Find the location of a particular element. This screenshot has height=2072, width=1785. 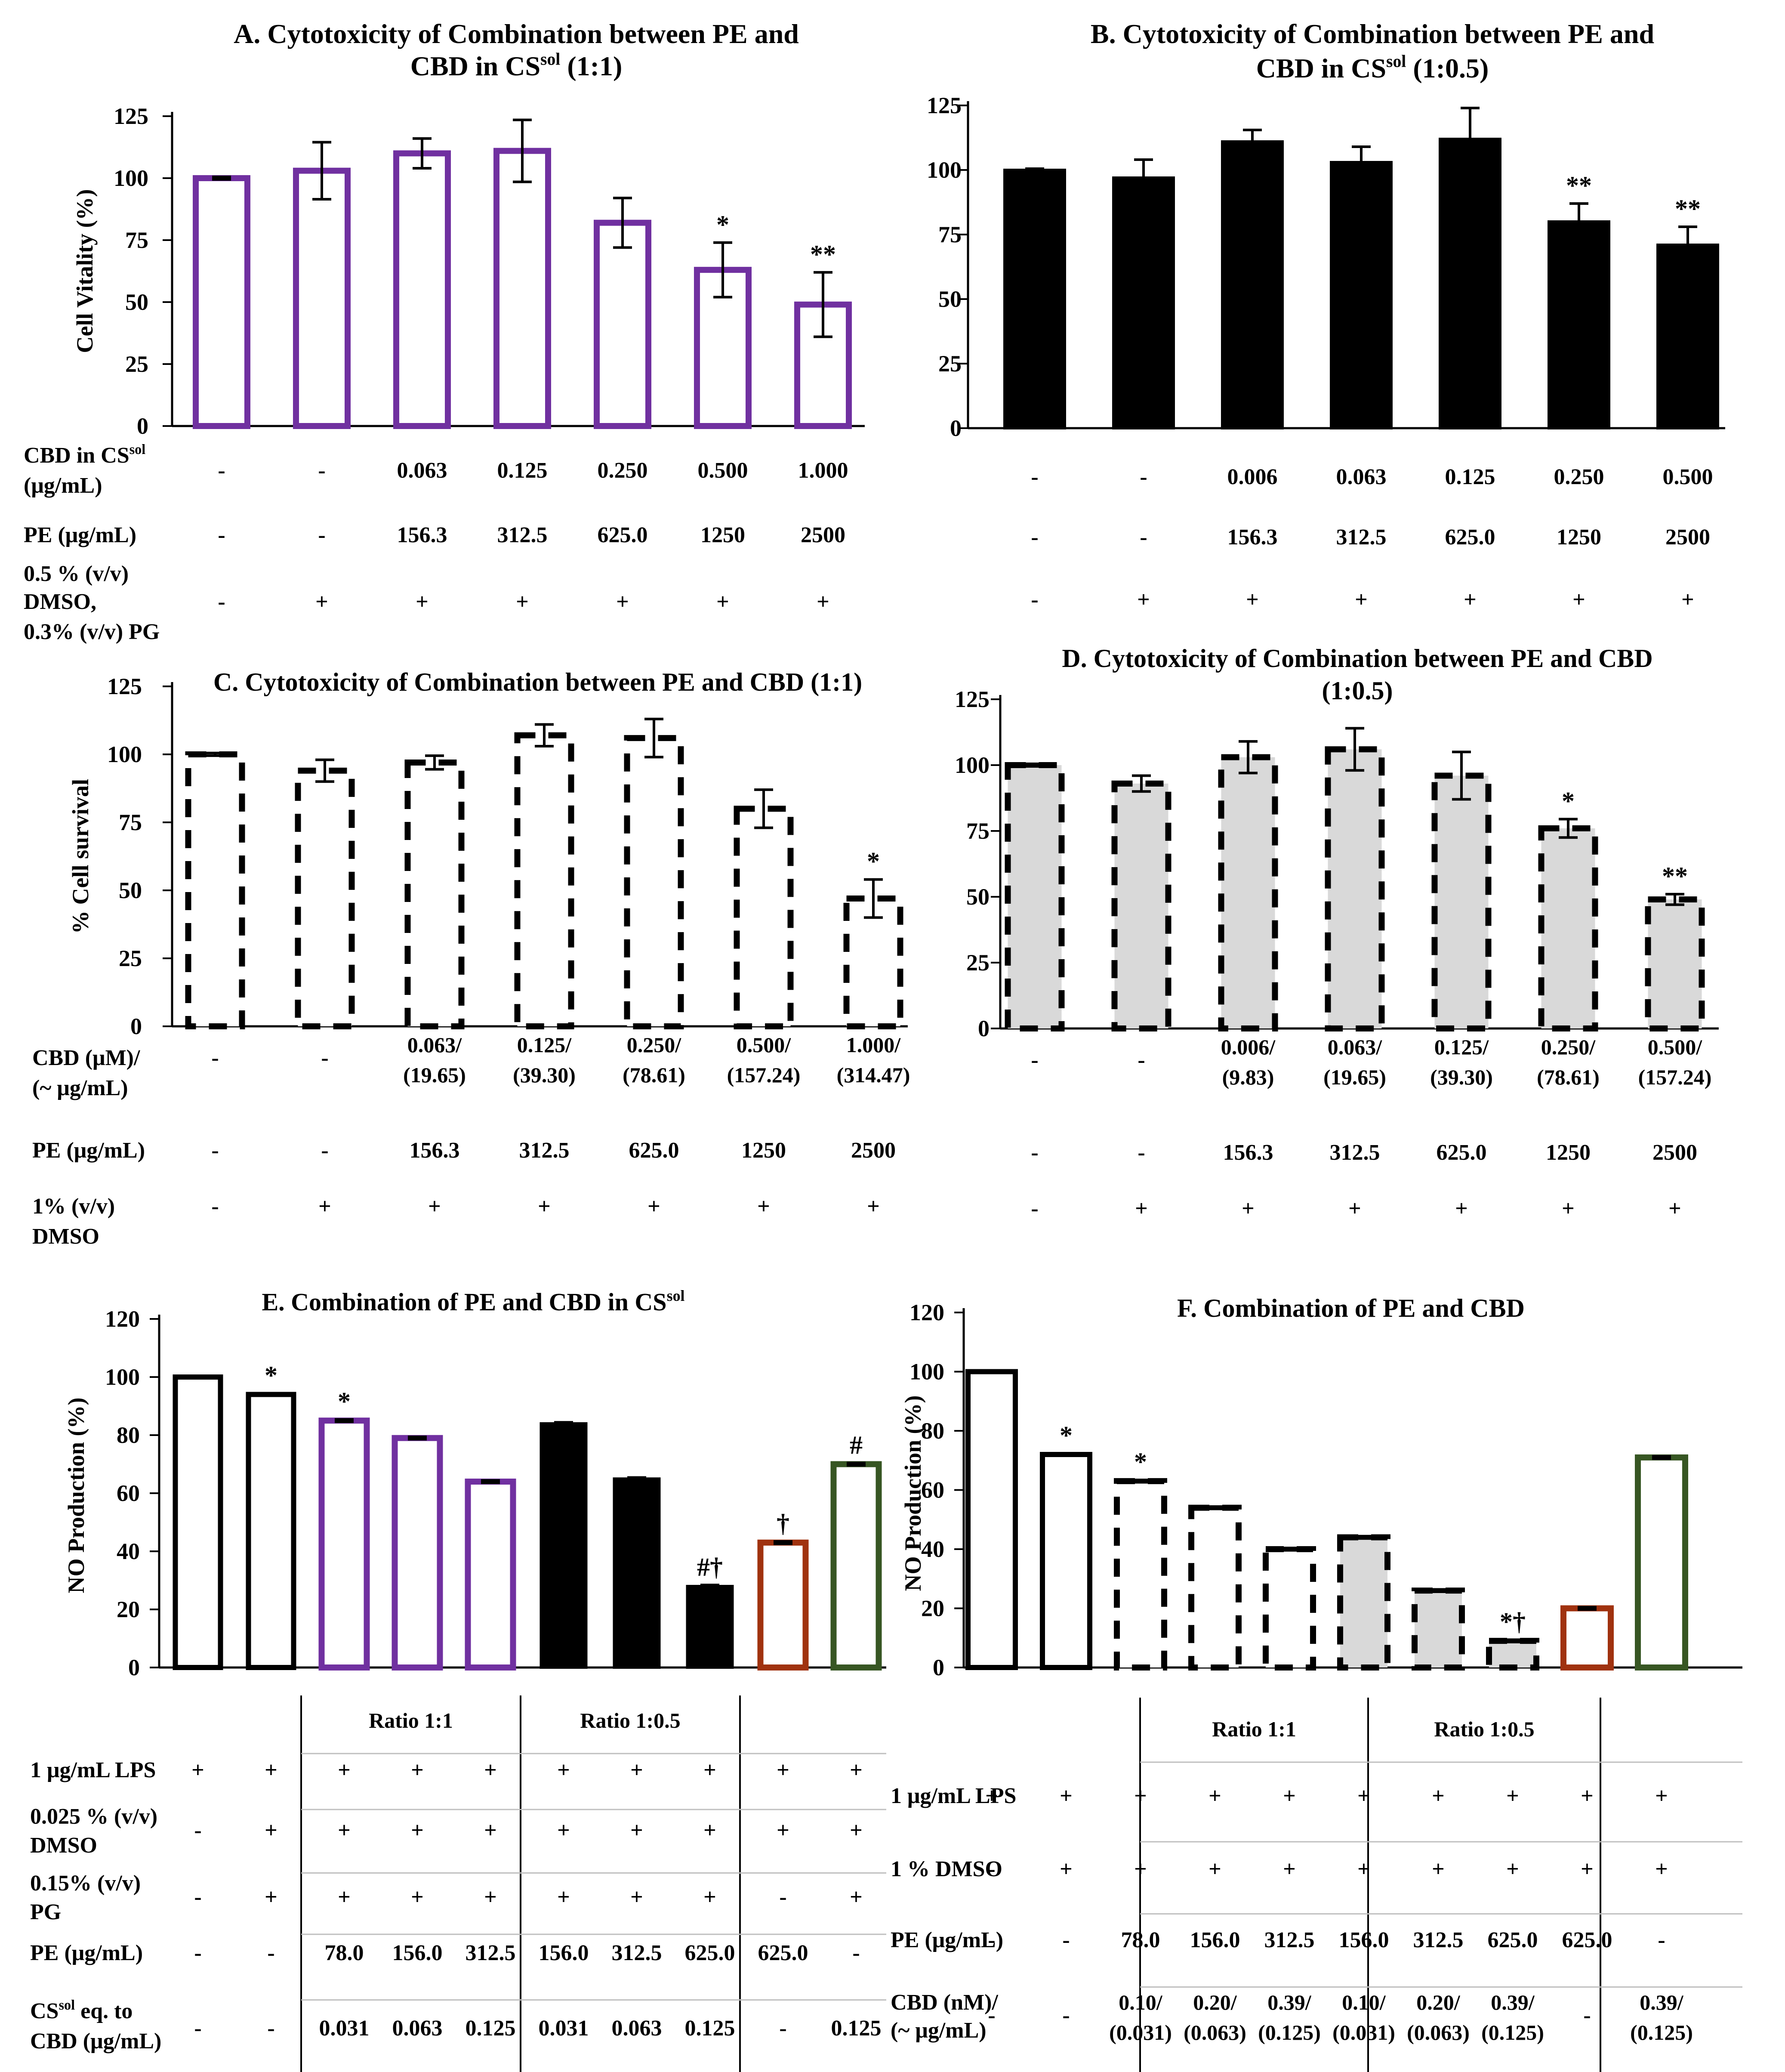

table-cell: 0.500 is located at coordinates (723, 471).